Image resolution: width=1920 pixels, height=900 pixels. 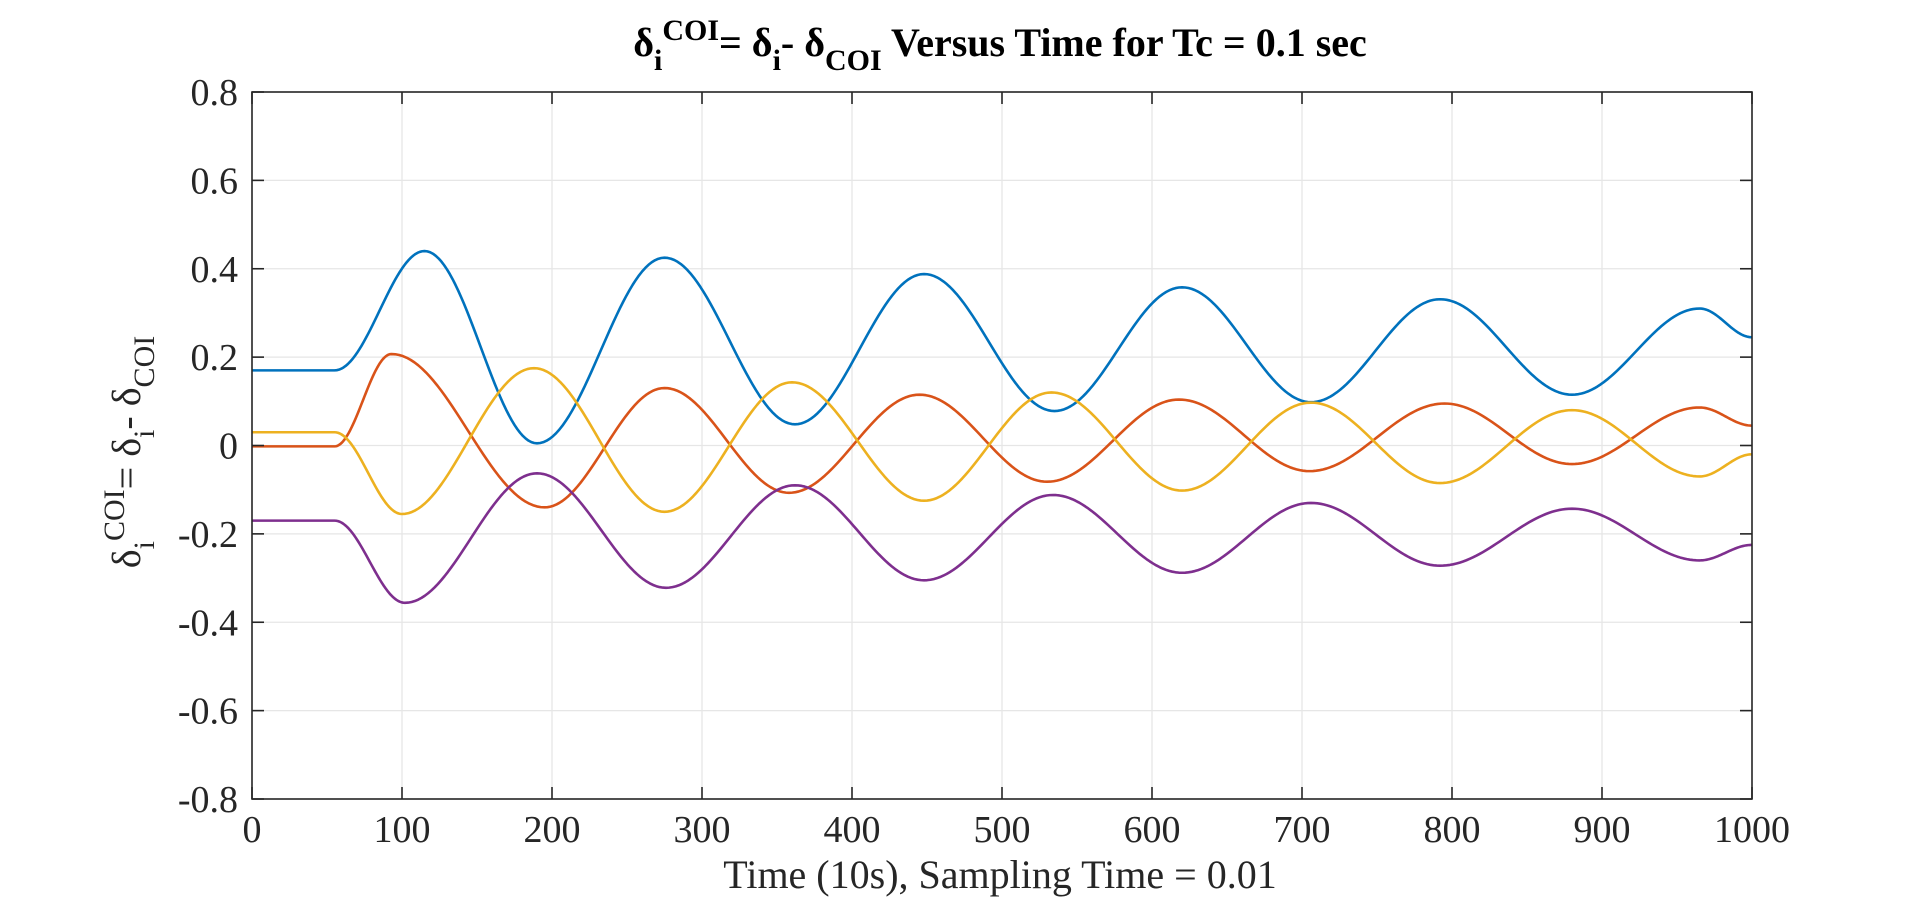 I want to click on y-tick-label: -0.2, so click(x=208, y=535).